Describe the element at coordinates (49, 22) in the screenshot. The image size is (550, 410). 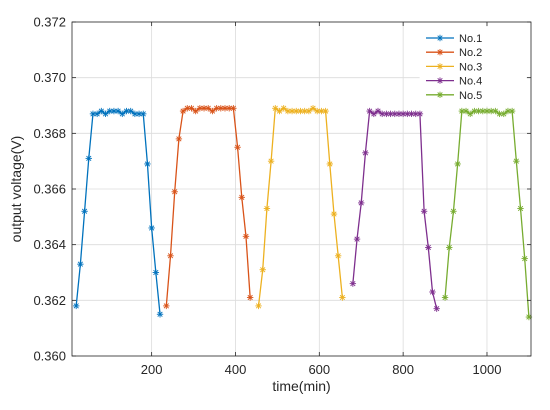
I see `y-tick-label: 0.372` at that location.